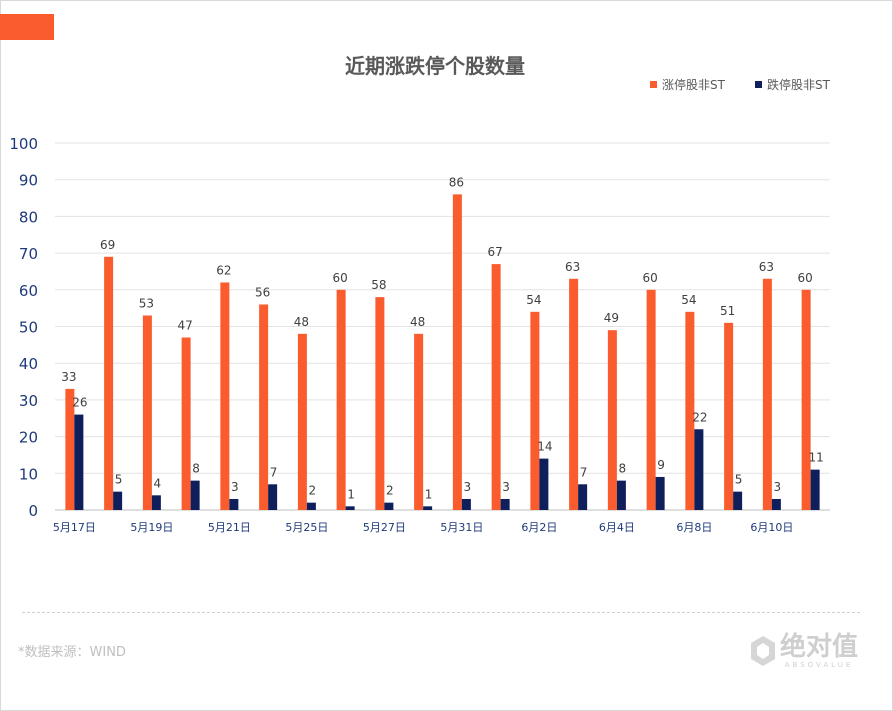 This screenshot has width=893, height=711. Describe the element at coordinates (417, 322) in the screenshot. I see `data-label-limit-up: 48` at that location.